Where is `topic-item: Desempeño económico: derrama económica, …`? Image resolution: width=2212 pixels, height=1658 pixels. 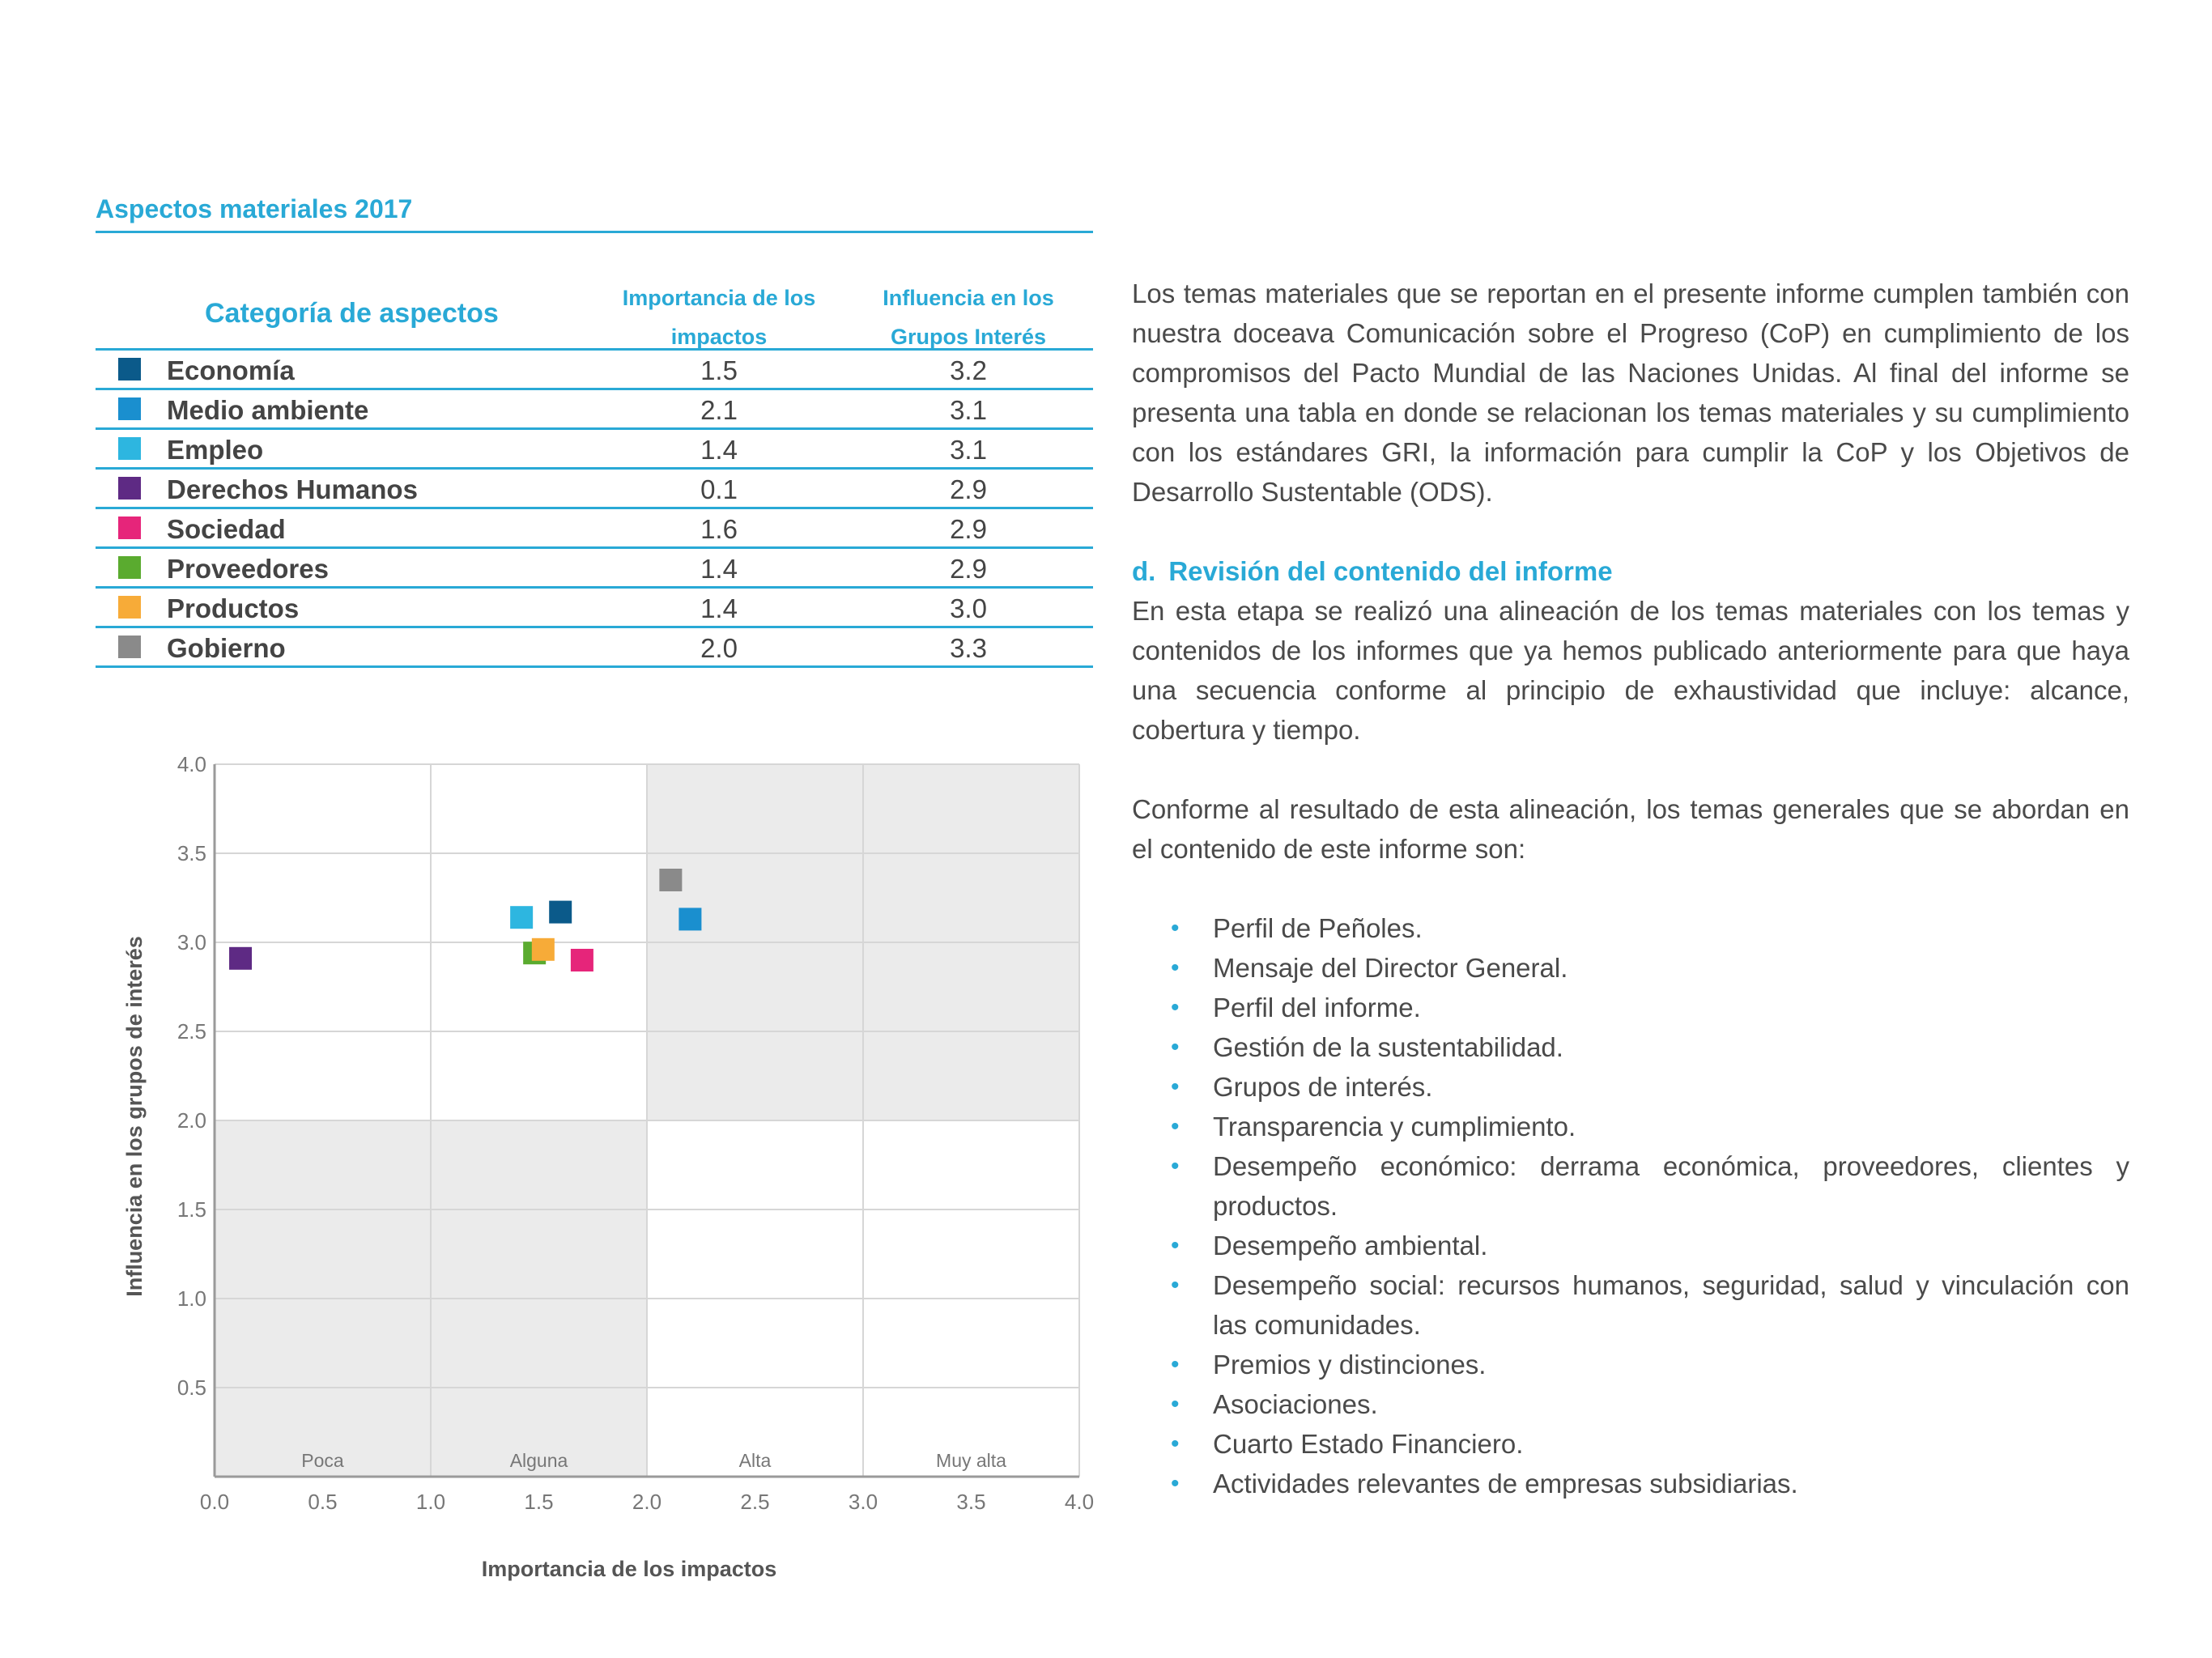
topic-item: Desempeño económico: derrama económica, … is located at coordinates (1650, 1186).